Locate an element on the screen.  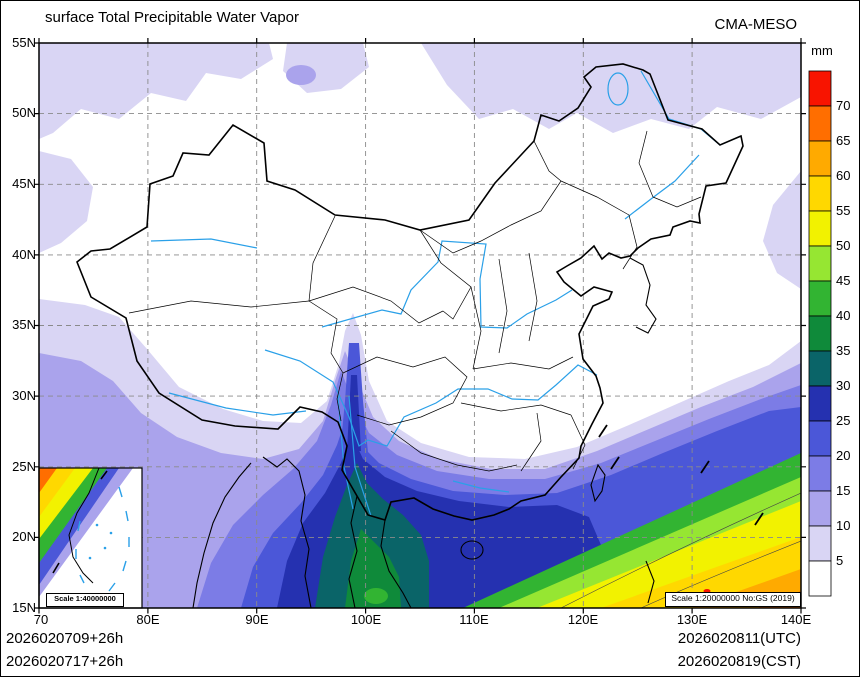
inset-islands is located at coordinates (100, 541).